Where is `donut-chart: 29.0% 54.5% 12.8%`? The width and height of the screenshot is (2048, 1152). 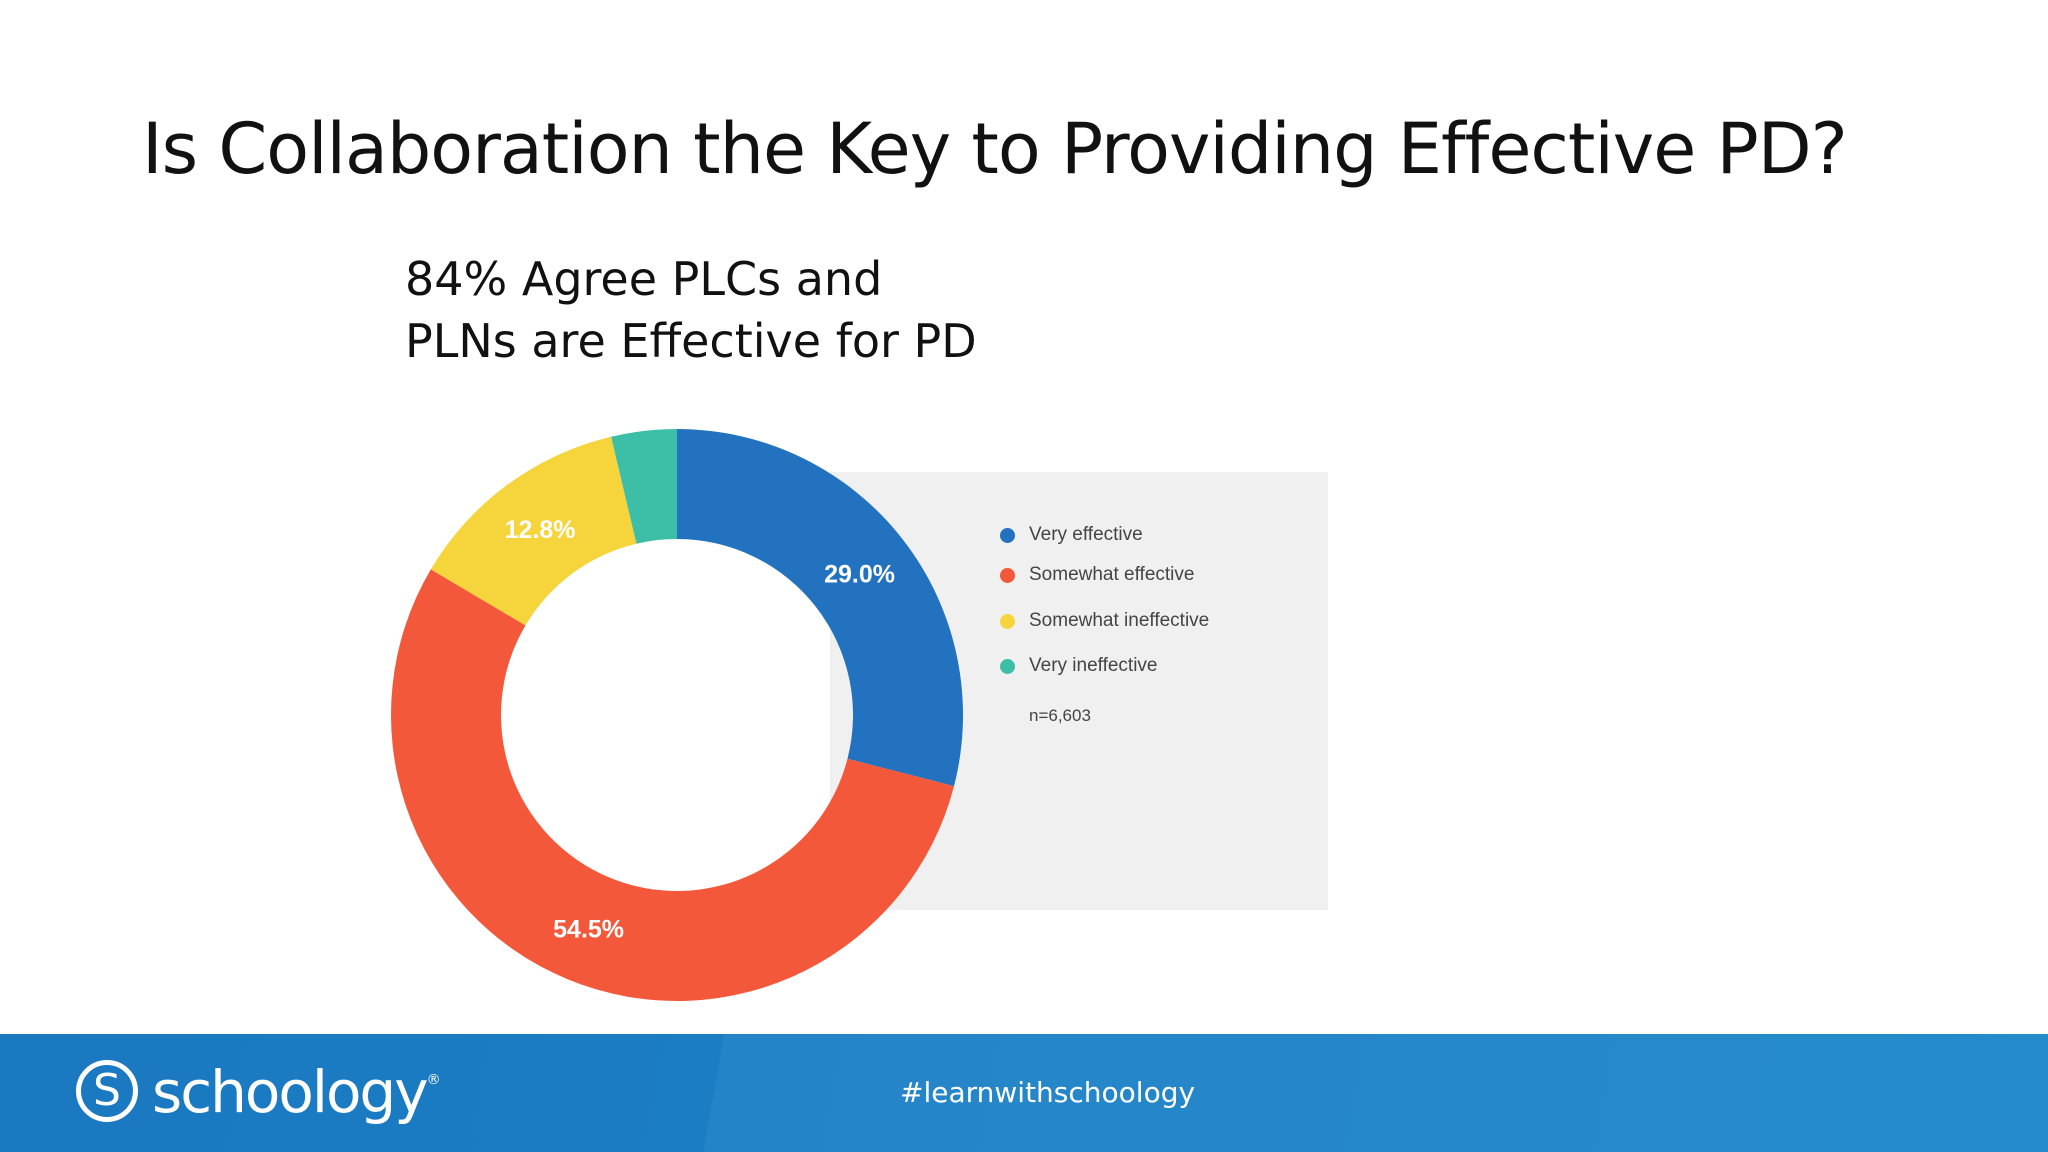 donut-chart: 29.0% 54.5% 12.8% is located at coordinates (676, 715).